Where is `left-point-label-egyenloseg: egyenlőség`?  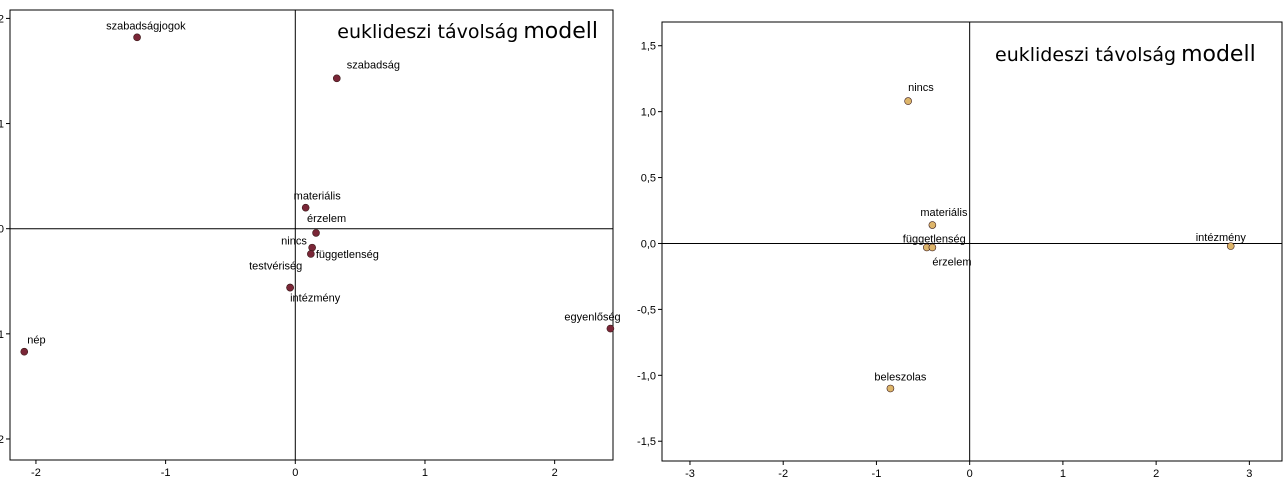 left-point-label-egyenloseg: egyenlőség is located at coordinates (592, 318).